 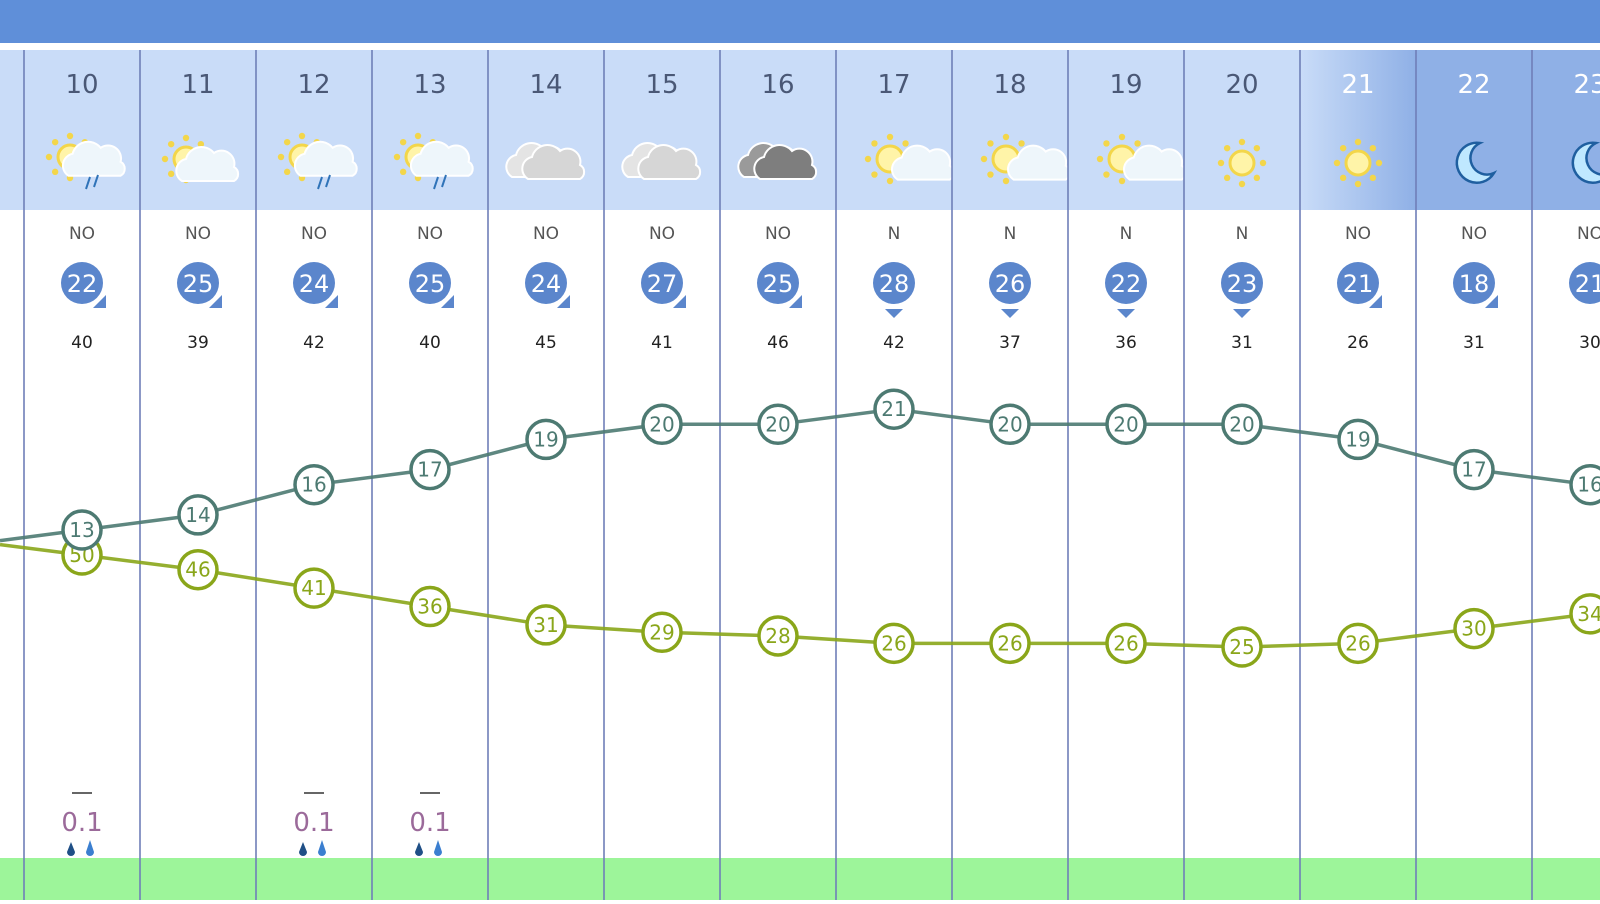 I want to click on sun-disc, so click(x=1358, y=163).